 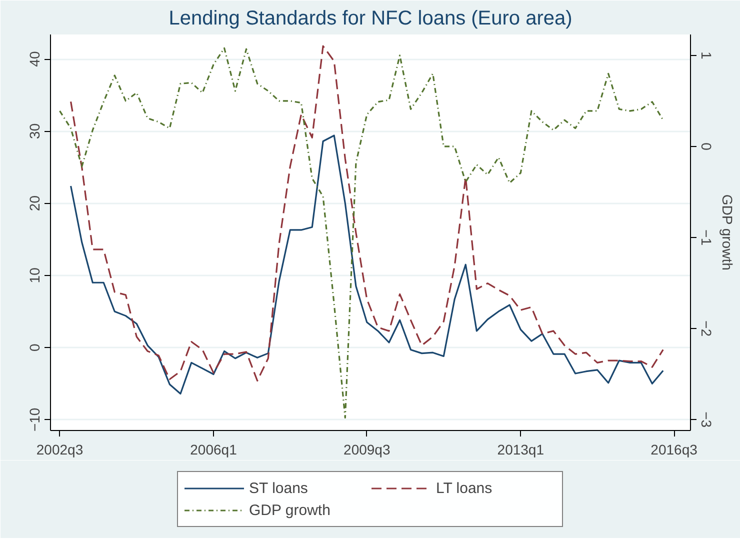 I want to click on y-tick-label: 30, so click(x=34, y=131).